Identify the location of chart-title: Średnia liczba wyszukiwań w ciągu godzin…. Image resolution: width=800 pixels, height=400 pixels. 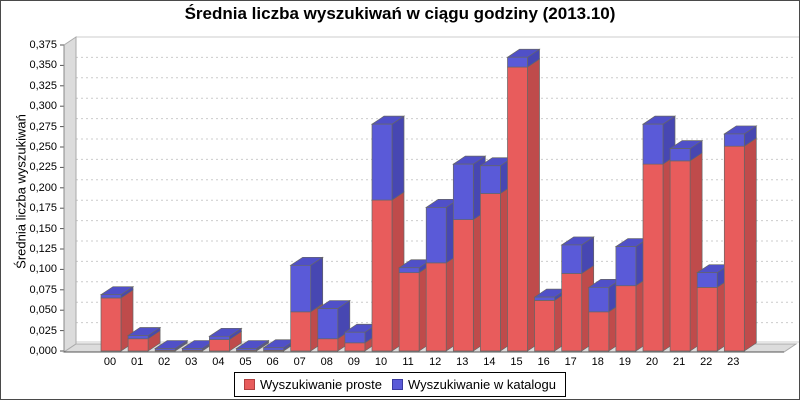
(400, 13).